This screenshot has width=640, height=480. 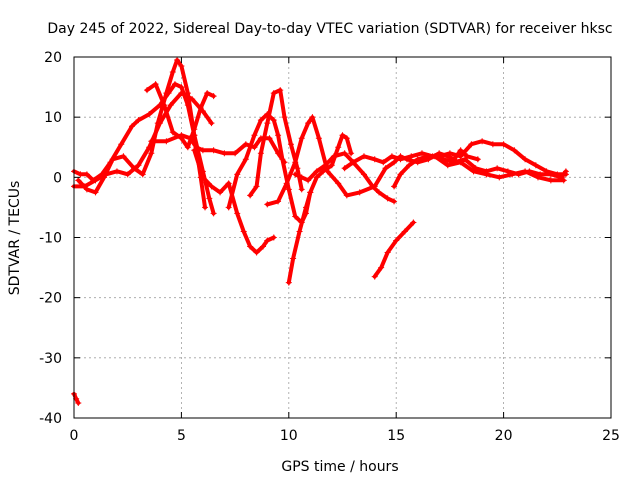 I want to click on series-pass-p, so click(x=492, y=168).